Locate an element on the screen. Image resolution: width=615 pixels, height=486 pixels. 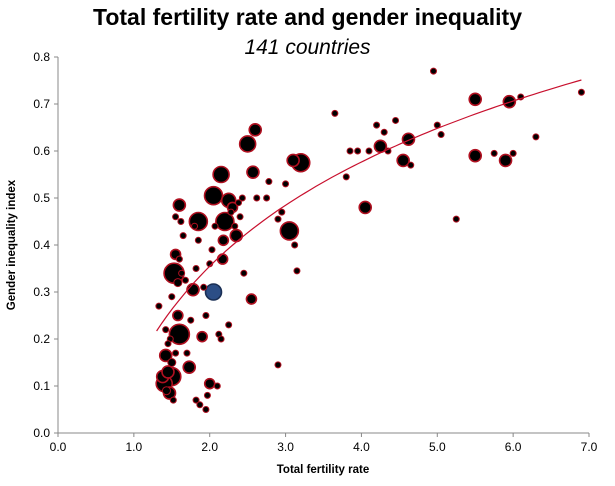
x-tick-label: 3.0 is located at coordinates (285, 447).